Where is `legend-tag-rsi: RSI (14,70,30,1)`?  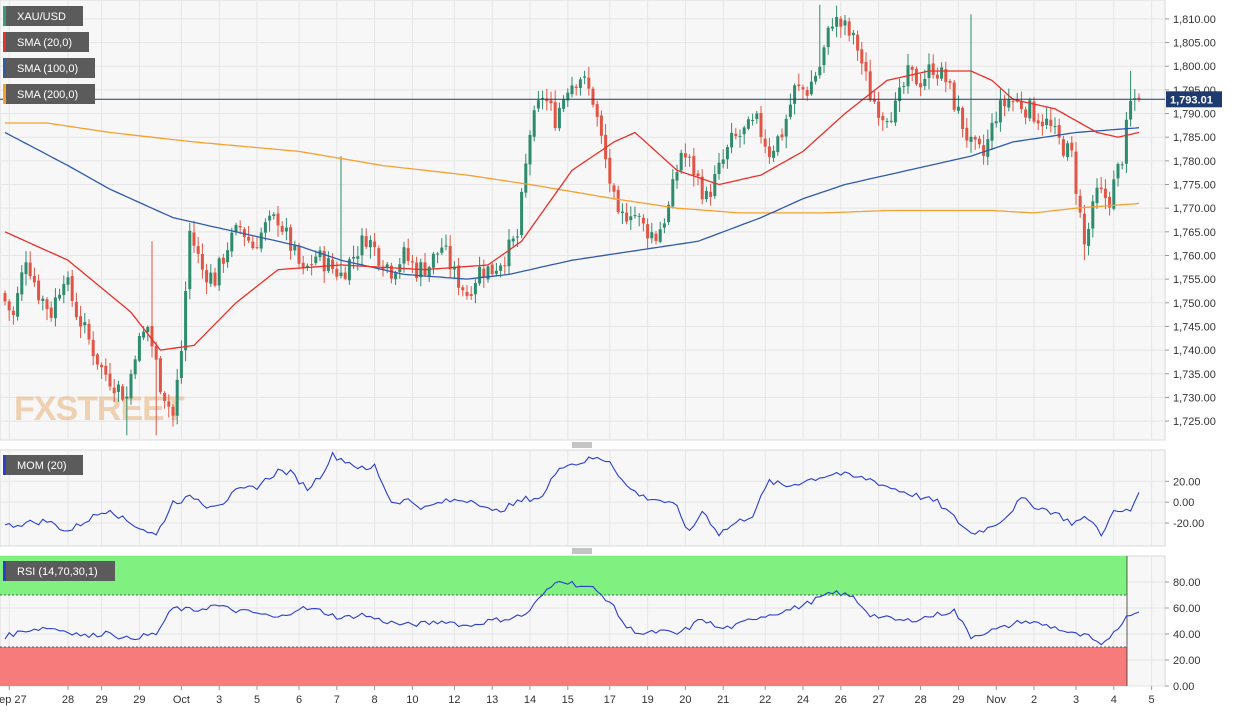 legend-tag-rsi: RSI (14,70,30,1) is located at coordinates (59, 571).